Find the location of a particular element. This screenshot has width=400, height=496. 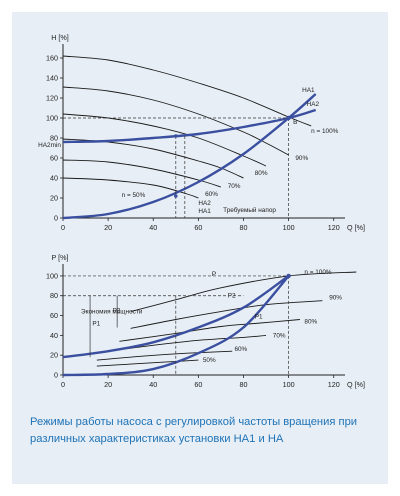

annotation-b: B is located at coordinates (295, 122).